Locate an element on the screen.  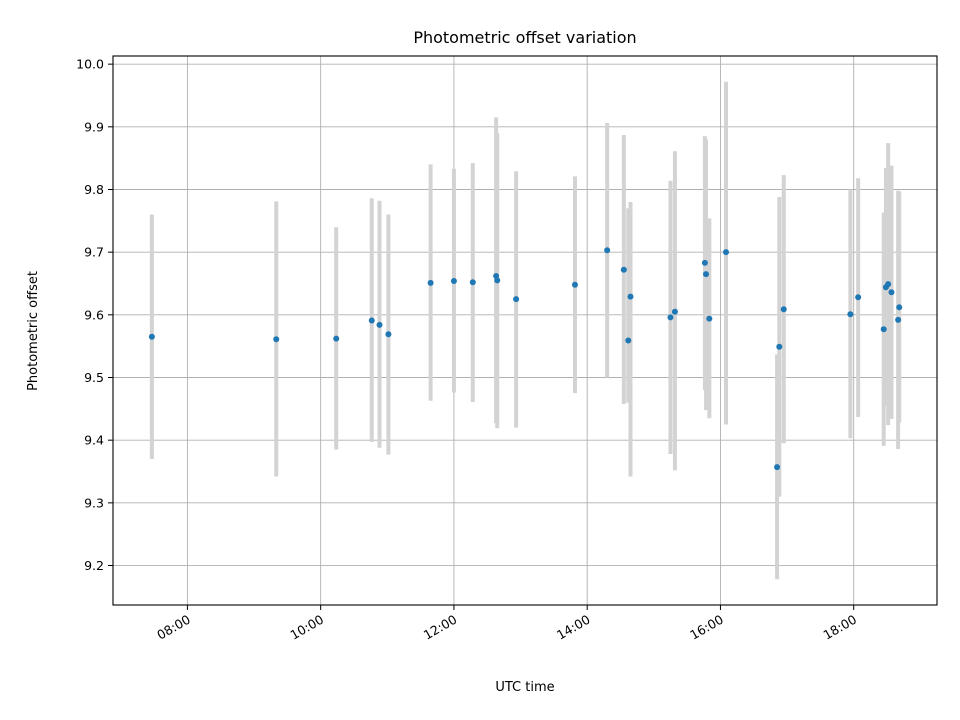
y-axis-ticks: 9.2 9.3 9.4 9.5 9.6 9.7 9.8 9.9 10.0 is located at coordinates (94, 315).